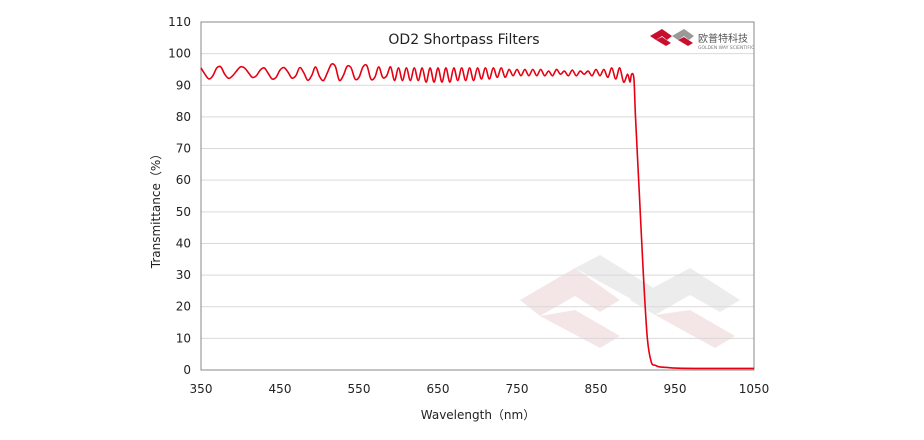  Describe the element at coordinates (183, 307) in the screenshot. I see `y-tick-label: 20` at that location.